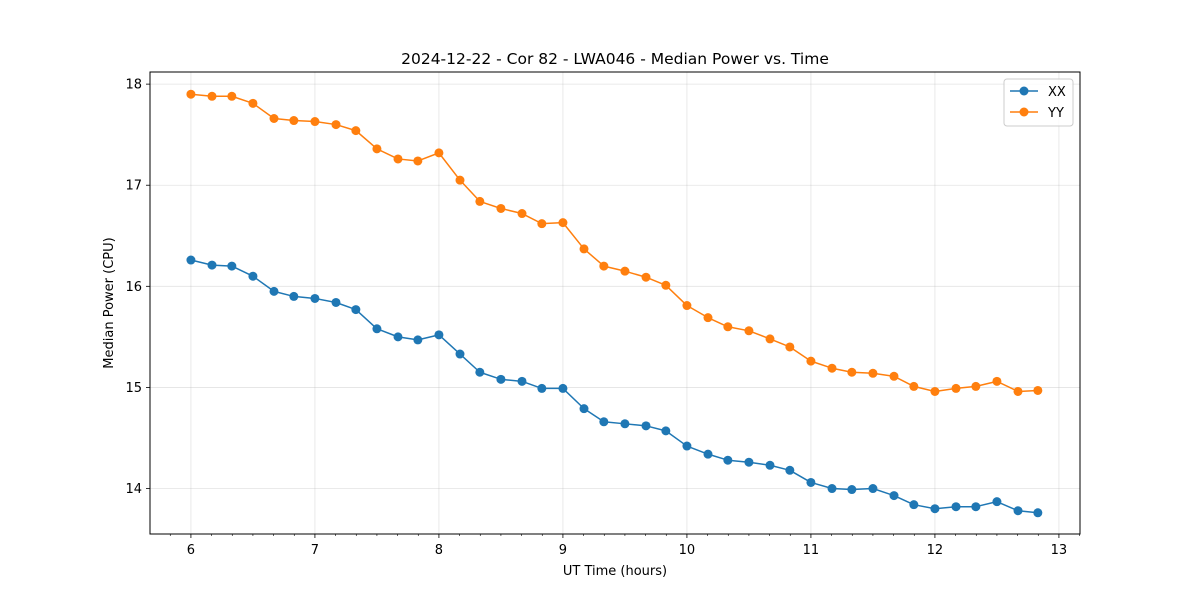 The width and height of the screenshot is (1200, 600). What do you see at coordinates (1059, 550) in the screenshot?
I see `x-tick-label: 13` at bounding box center [1059, 550].